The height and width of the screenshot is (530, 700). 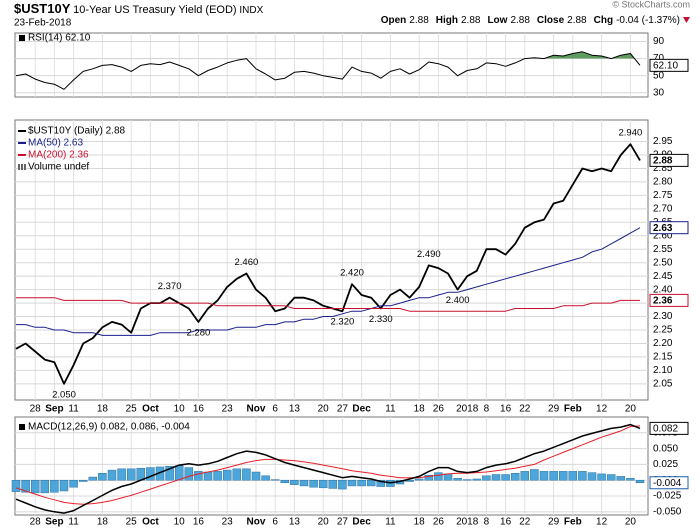 I want to click on legend-label: MA(200) 2.36, so click(x=58, y=155).